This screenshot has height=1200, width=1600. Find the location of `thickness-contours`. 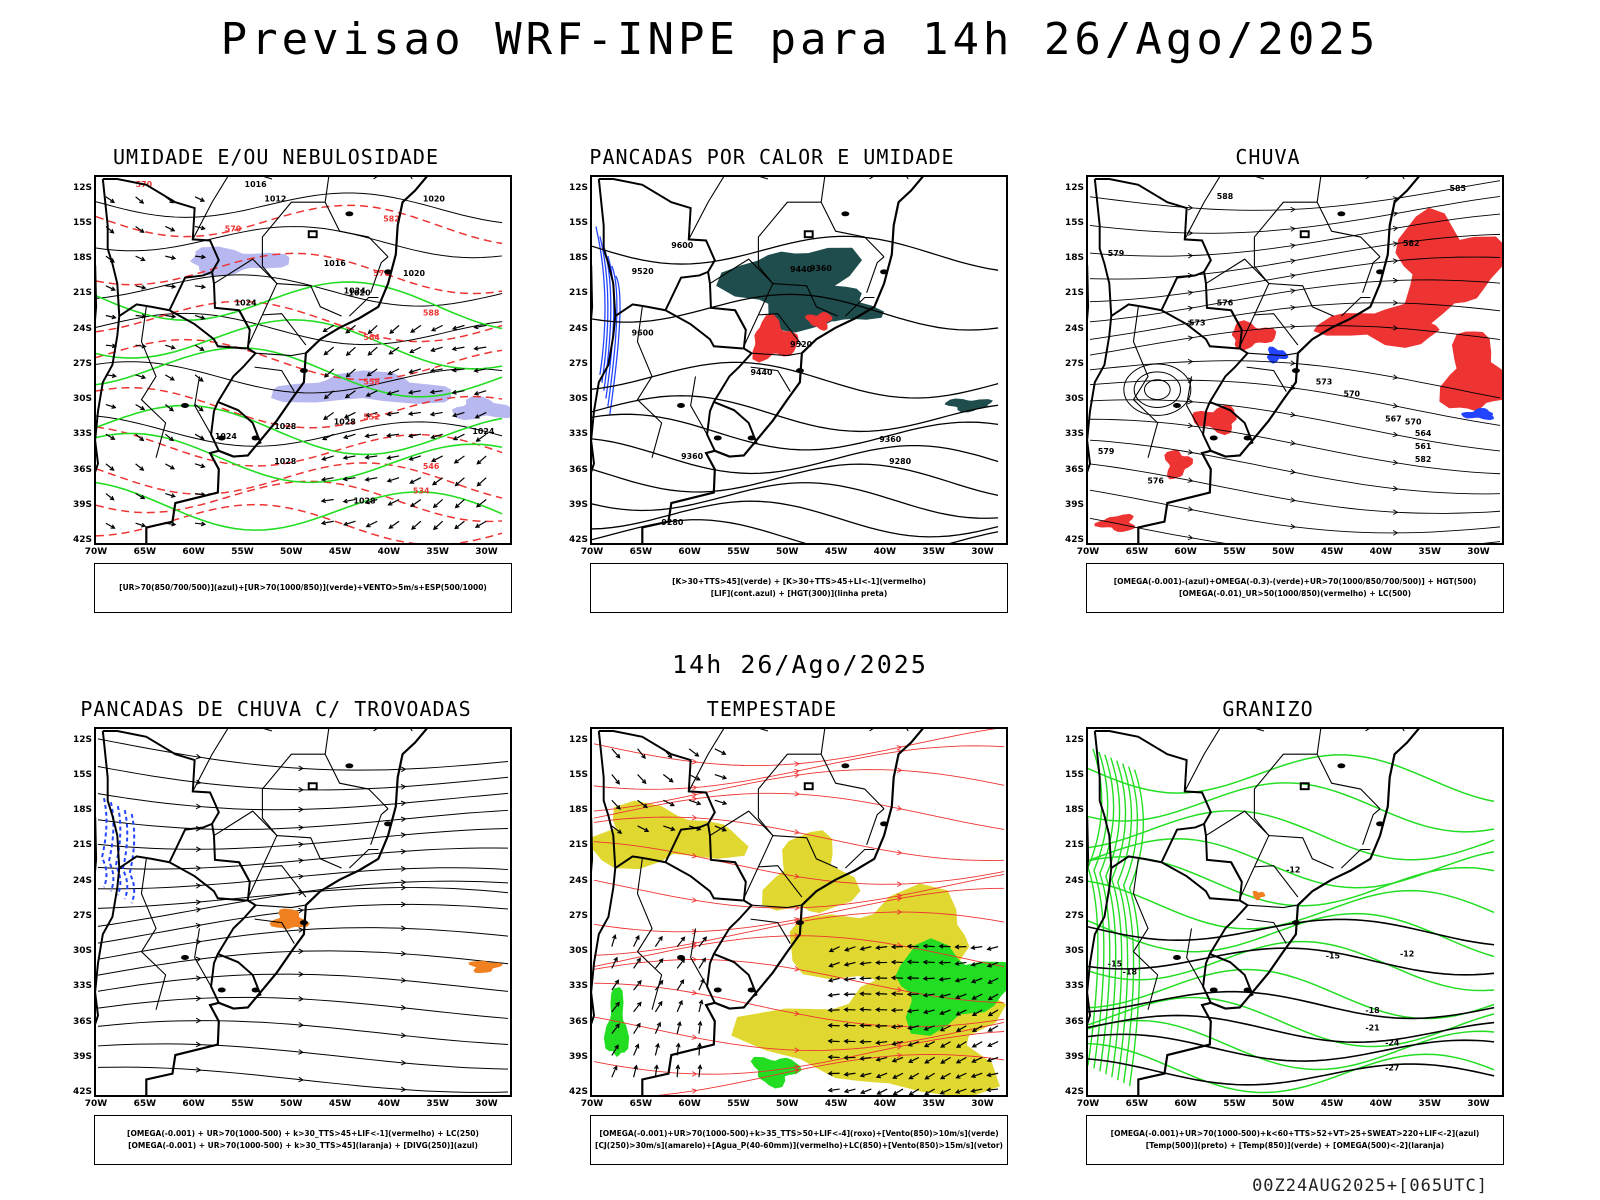

thickness-contours is located at coordinates (299, 373).